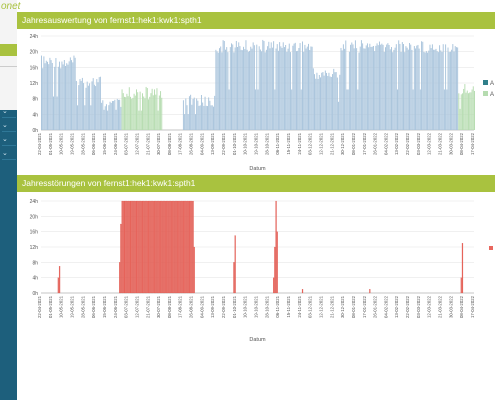  I want to click on x-tick-label: 12-07-2021, so click(136, 306).